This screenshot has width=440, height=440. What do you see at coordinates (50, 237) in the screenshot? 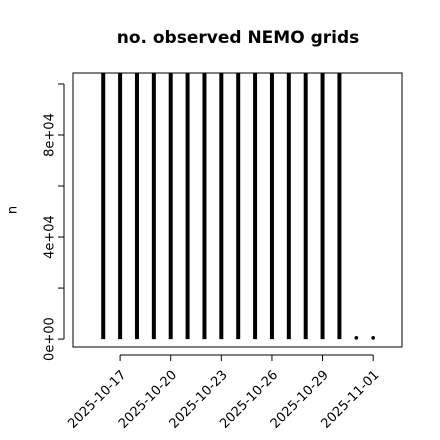
I see `y-tick-label: 4e+04` at bounding box center [50, 237].